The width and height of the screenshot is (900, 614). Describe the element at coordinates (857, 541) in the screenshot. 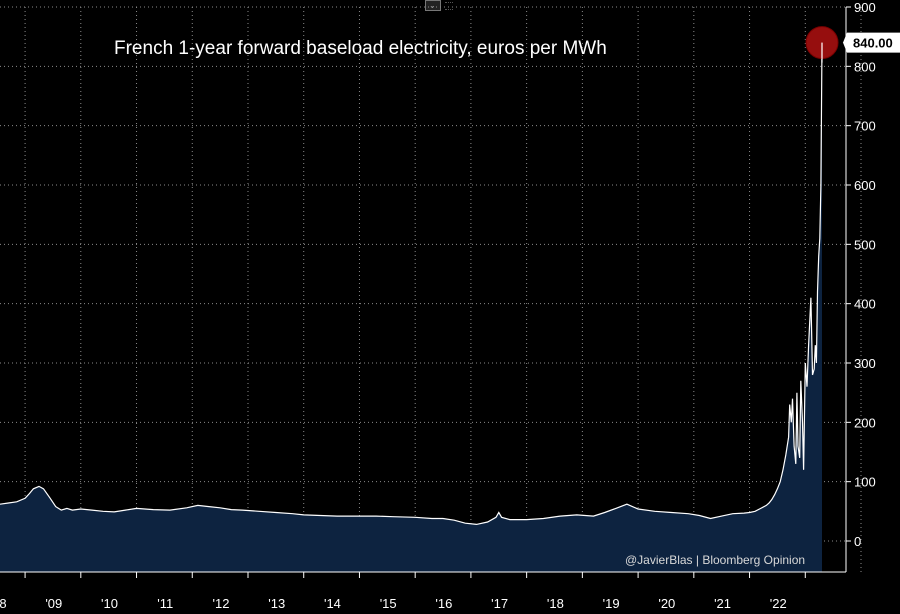

I see `y-tick-label: 0` at that location.